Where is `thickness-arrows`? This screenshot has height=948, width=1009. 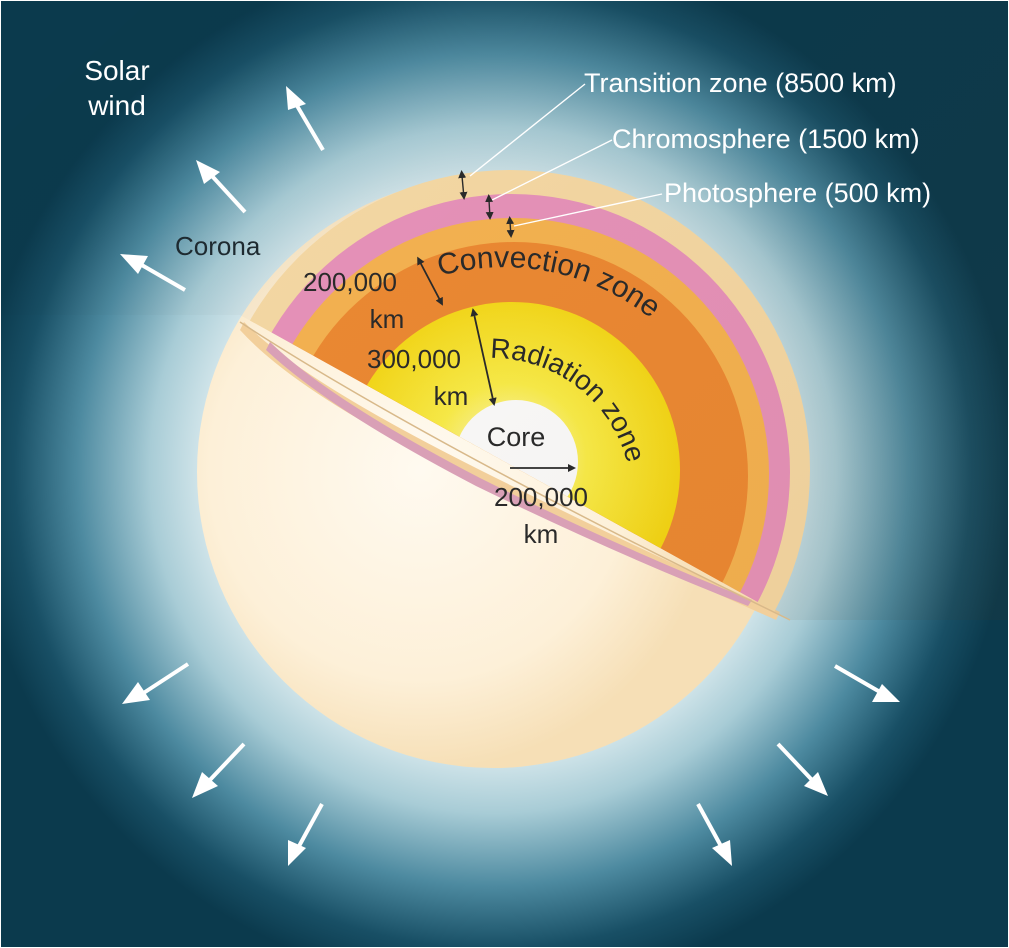 thickness-arrows is located at coordinates (496, 364).